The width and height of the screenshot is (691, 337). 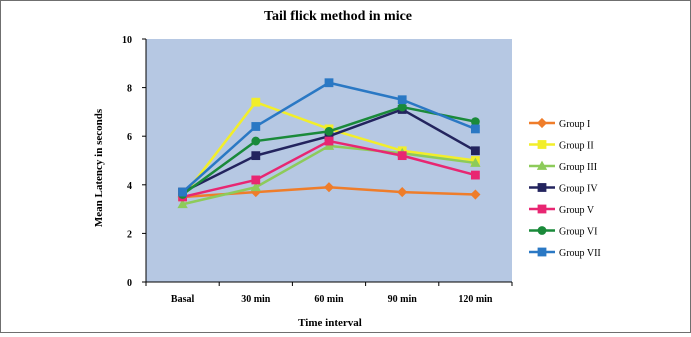 I want to click on legend-item: Group VII, so click(x=565, y=253).